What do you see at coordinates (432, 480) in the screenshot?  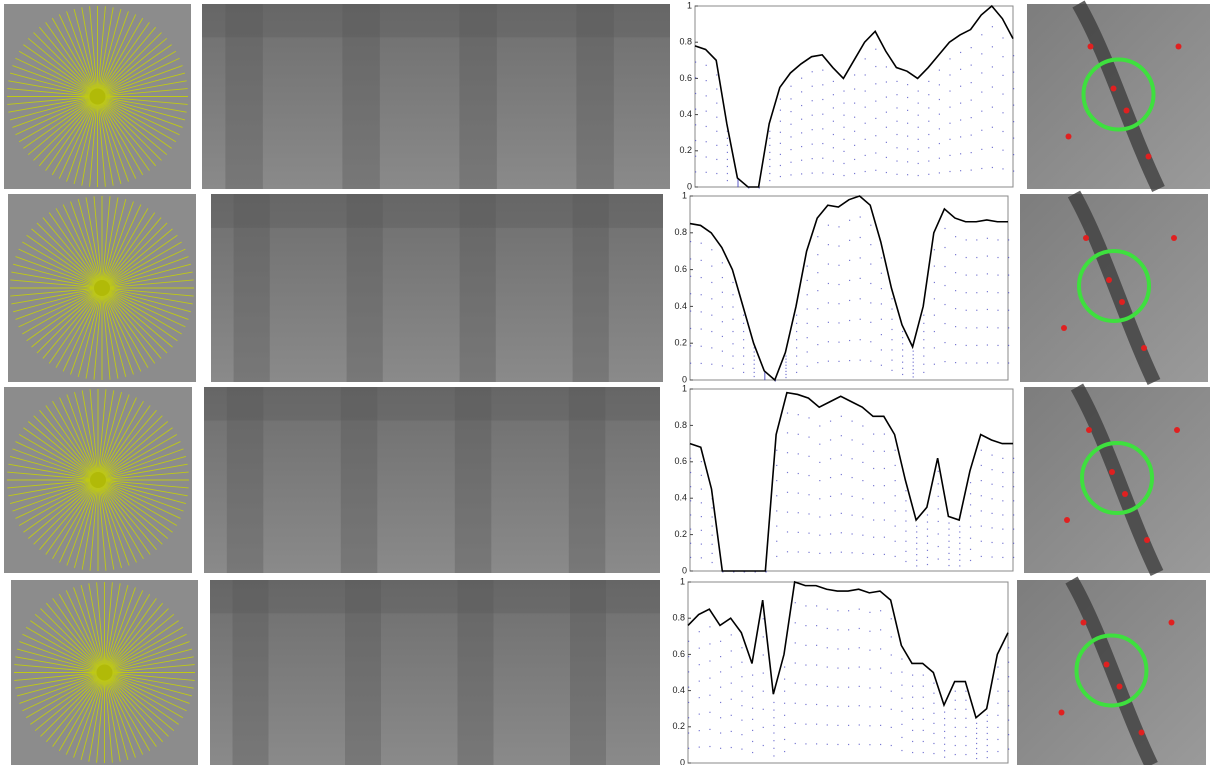 I see `unwrapped-image` at bounding box center [432, 480].